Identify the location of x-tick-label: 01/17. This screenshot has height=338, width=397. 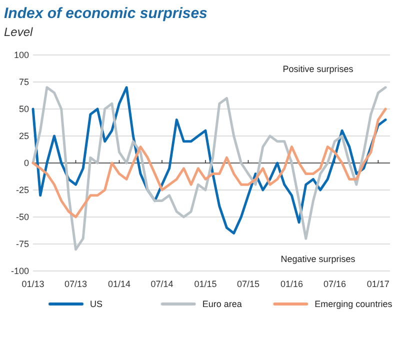
(378, 284).